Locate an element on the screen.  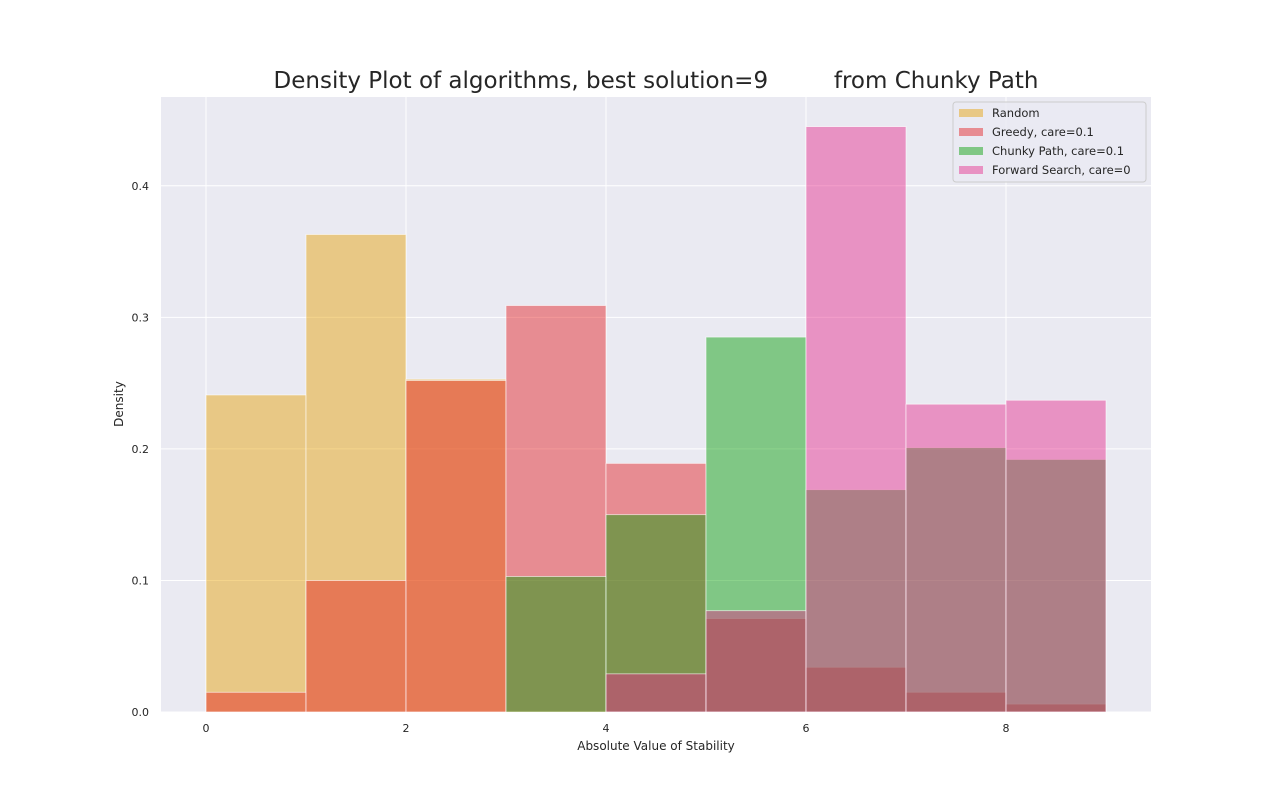
x-axis-ticks: 0 2 4 6 8 is located at coordinates (606, 728).